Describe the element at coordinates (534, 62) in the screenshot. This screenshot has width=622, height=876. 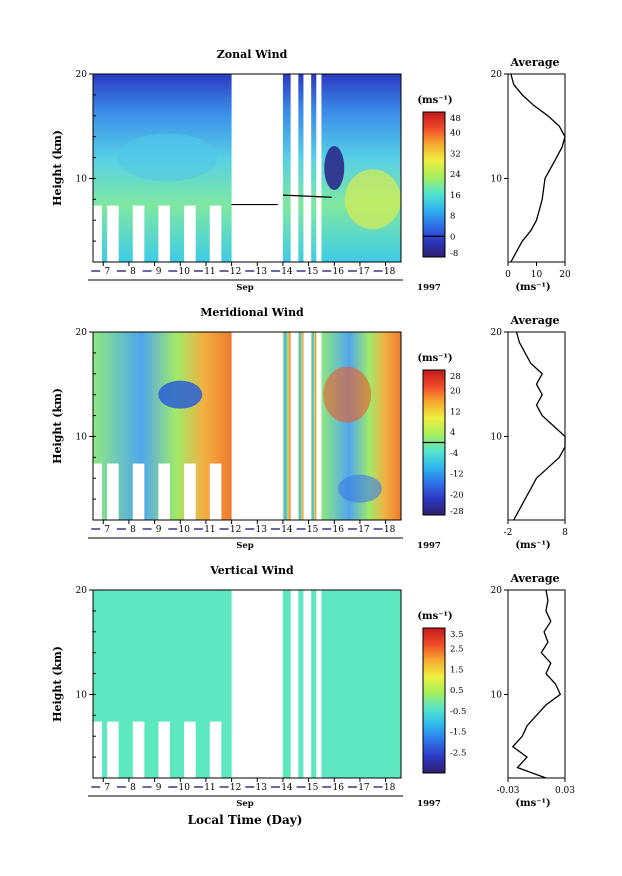
I see `profile-title: Average` at that location.